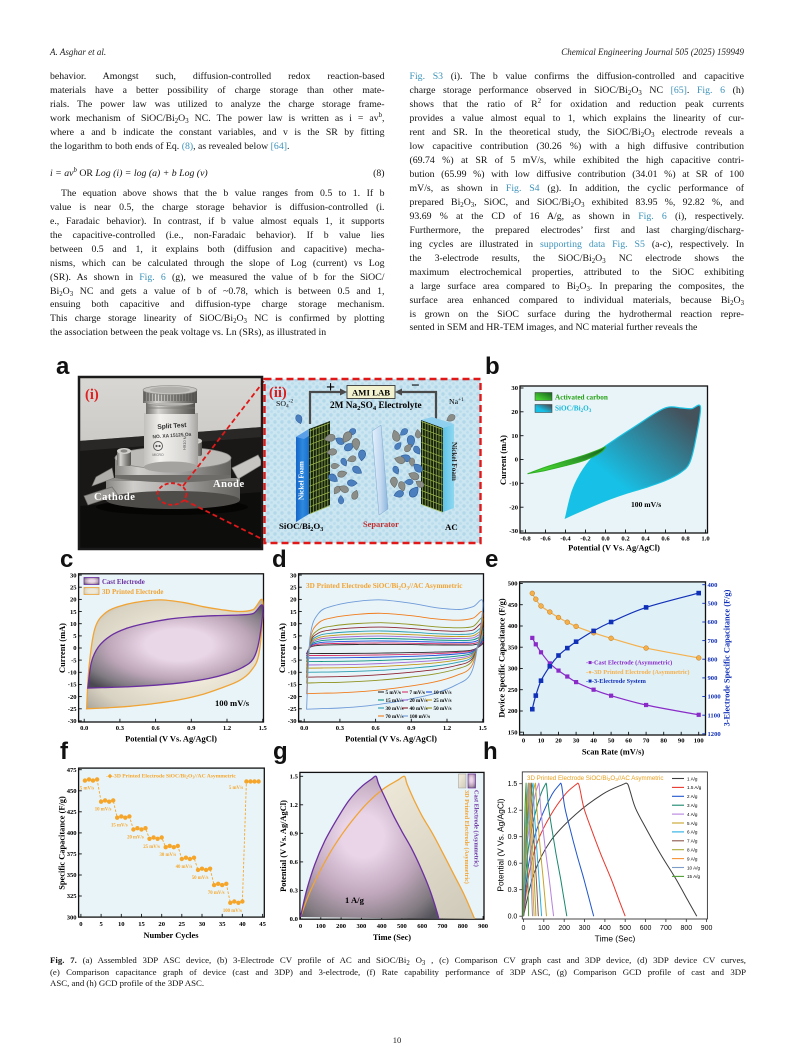  Describe the element at coordinates (614, 548) in the screenshot. I see `svg-text: Potential (V Vs. Ag/AgCl)` at that location.